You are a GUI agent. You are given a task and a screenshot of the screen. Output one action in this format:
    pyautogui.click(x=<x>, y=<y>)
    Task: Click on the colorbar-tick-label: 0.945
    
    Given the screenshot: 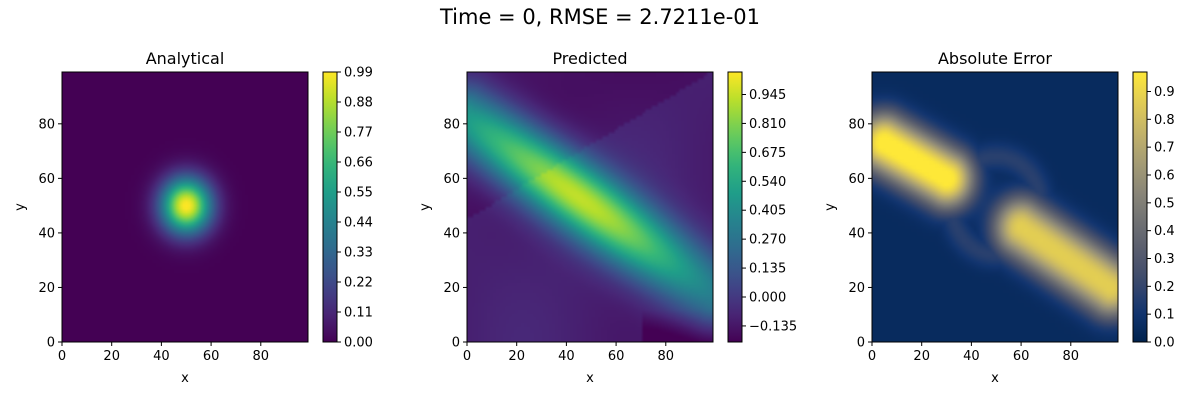 What is the action you would take?
    pyautogui.click(x=767, y=95)
    